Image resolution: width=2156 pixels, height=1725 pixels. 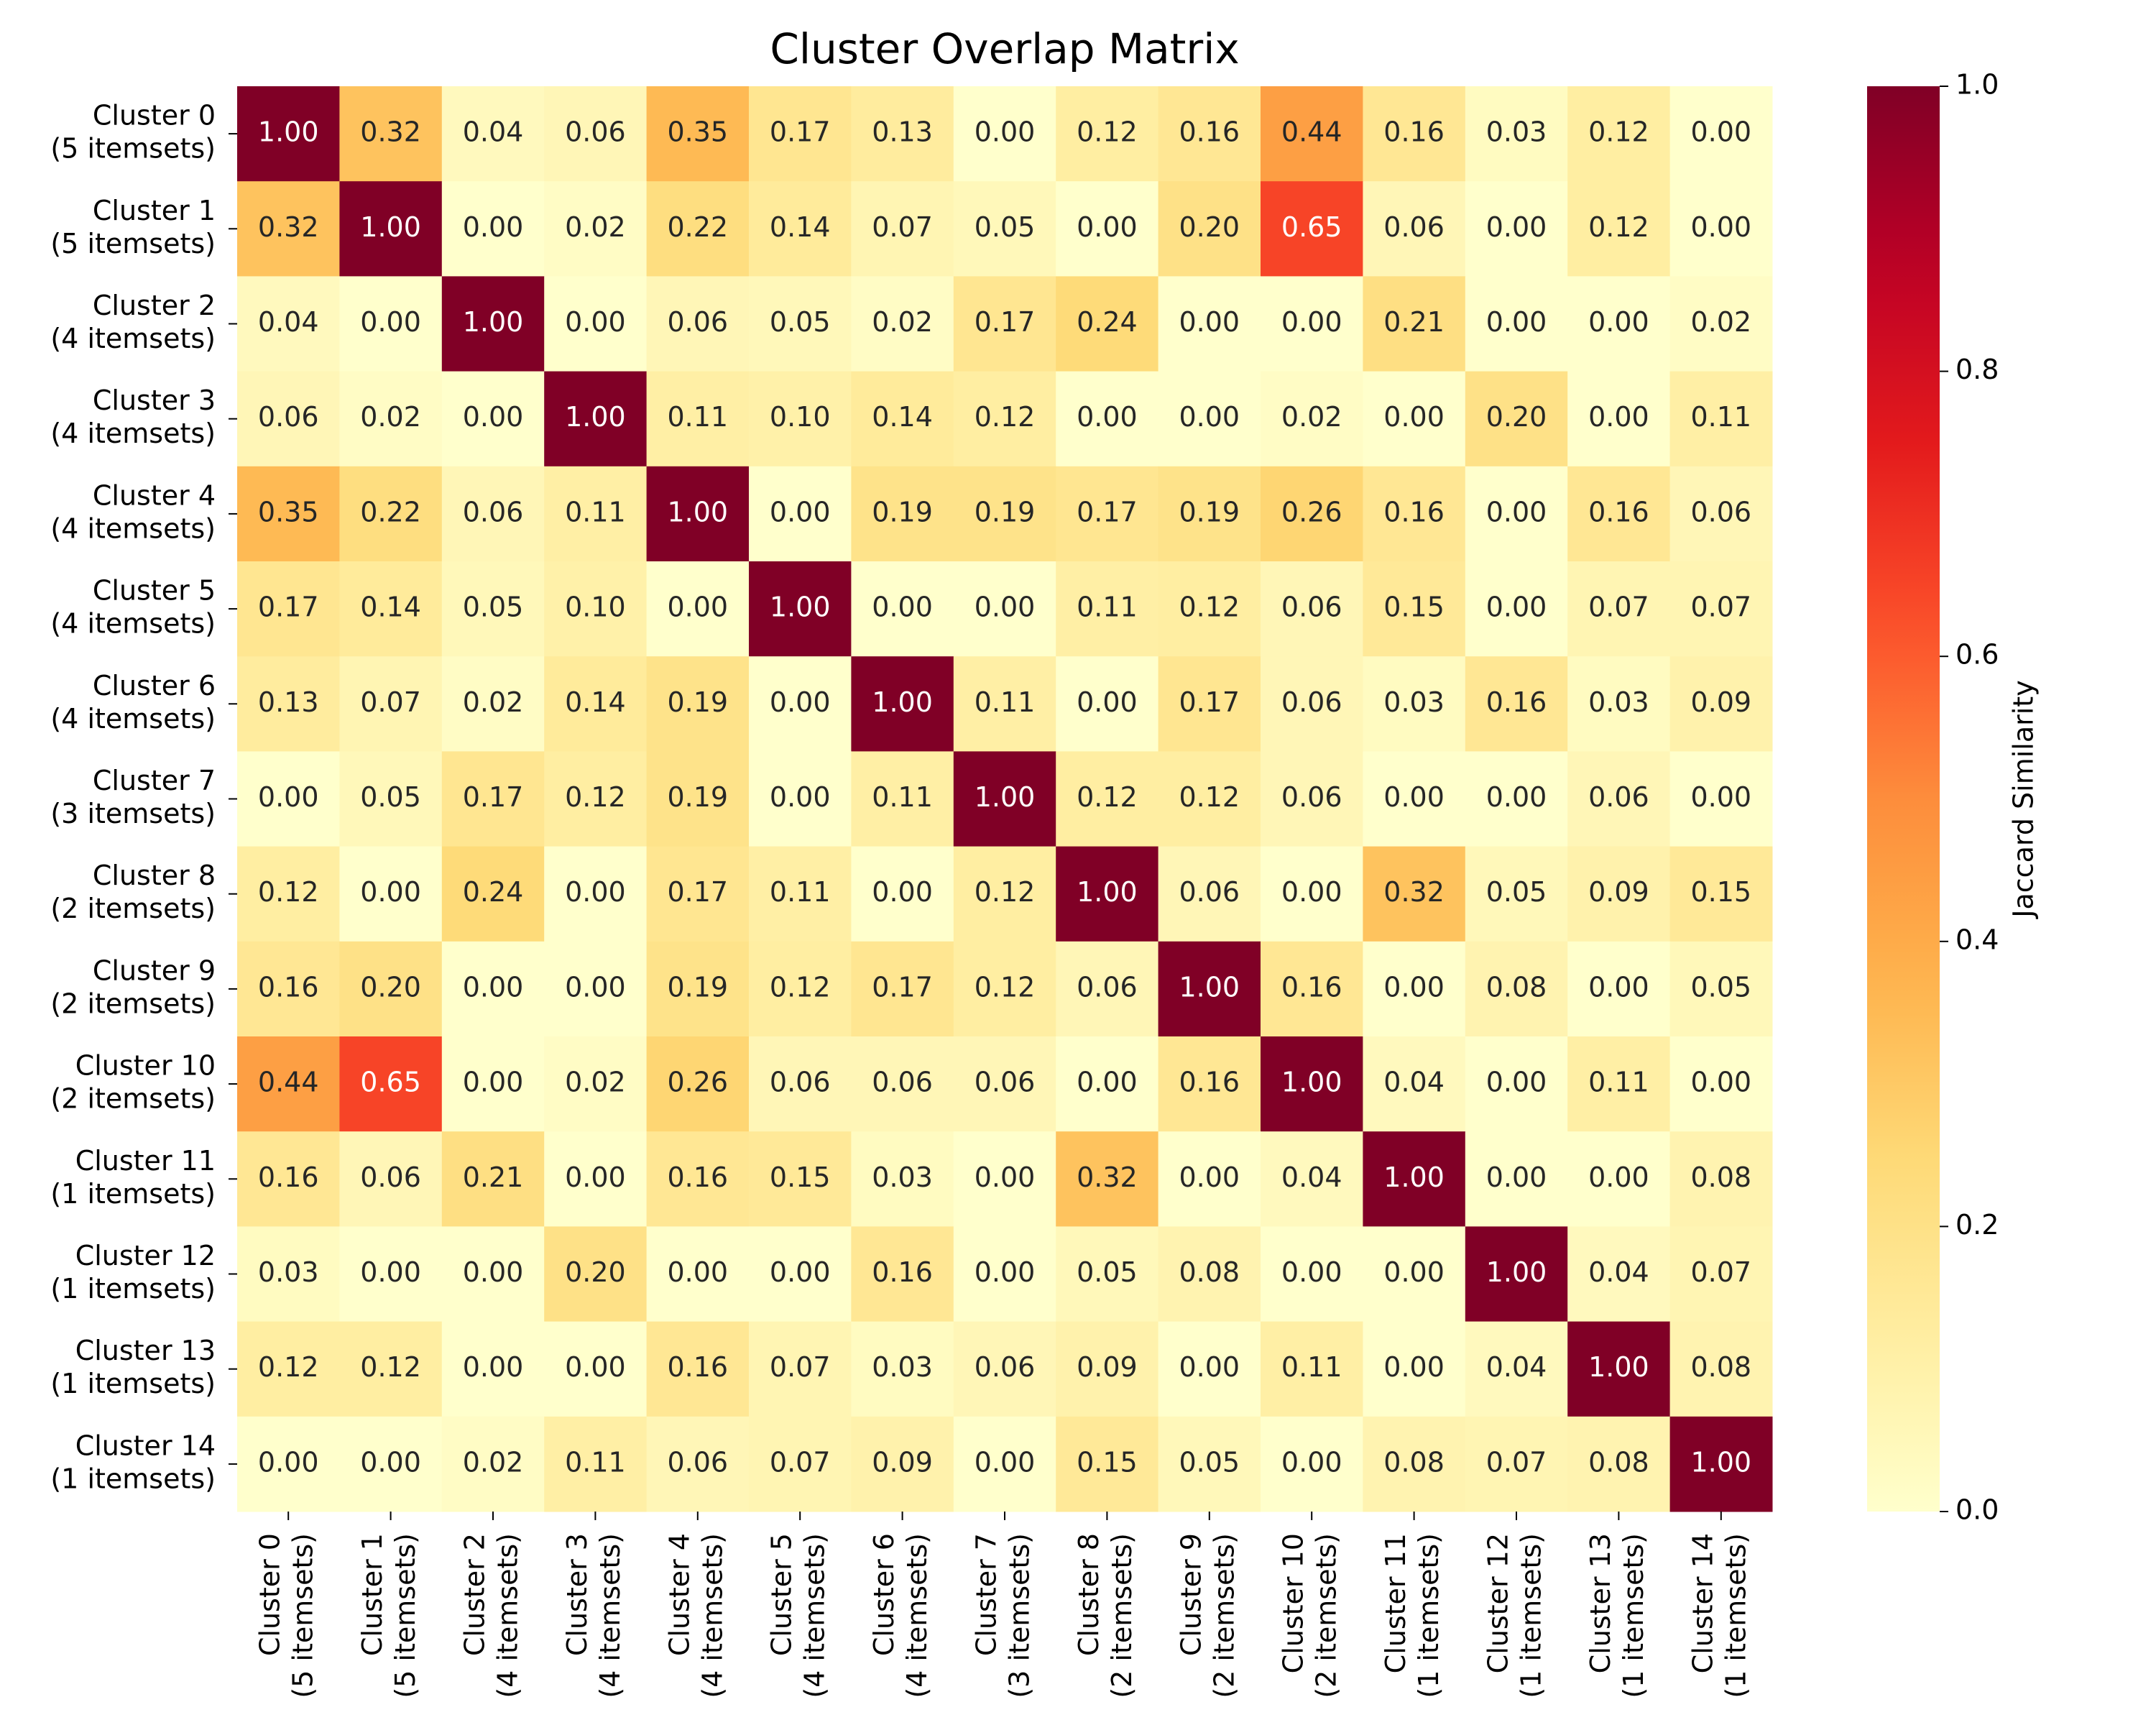 What do you see at coordinates (1703, 1603) in the screenshot?
I see `x-tick-label: Cluster 14` at bounding box center [1703, 1603].